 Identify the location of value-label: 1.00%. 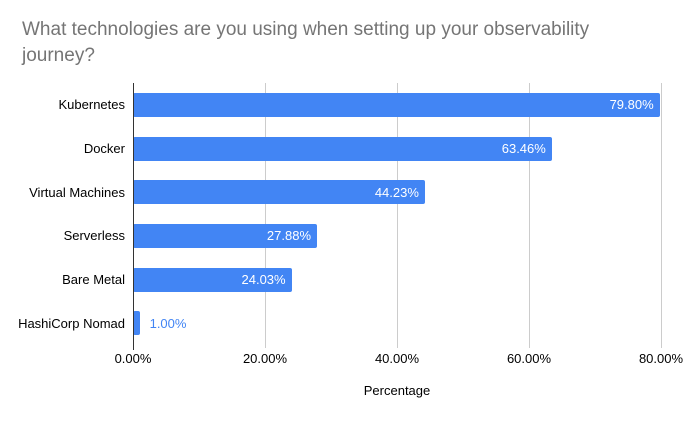
(168, 323).